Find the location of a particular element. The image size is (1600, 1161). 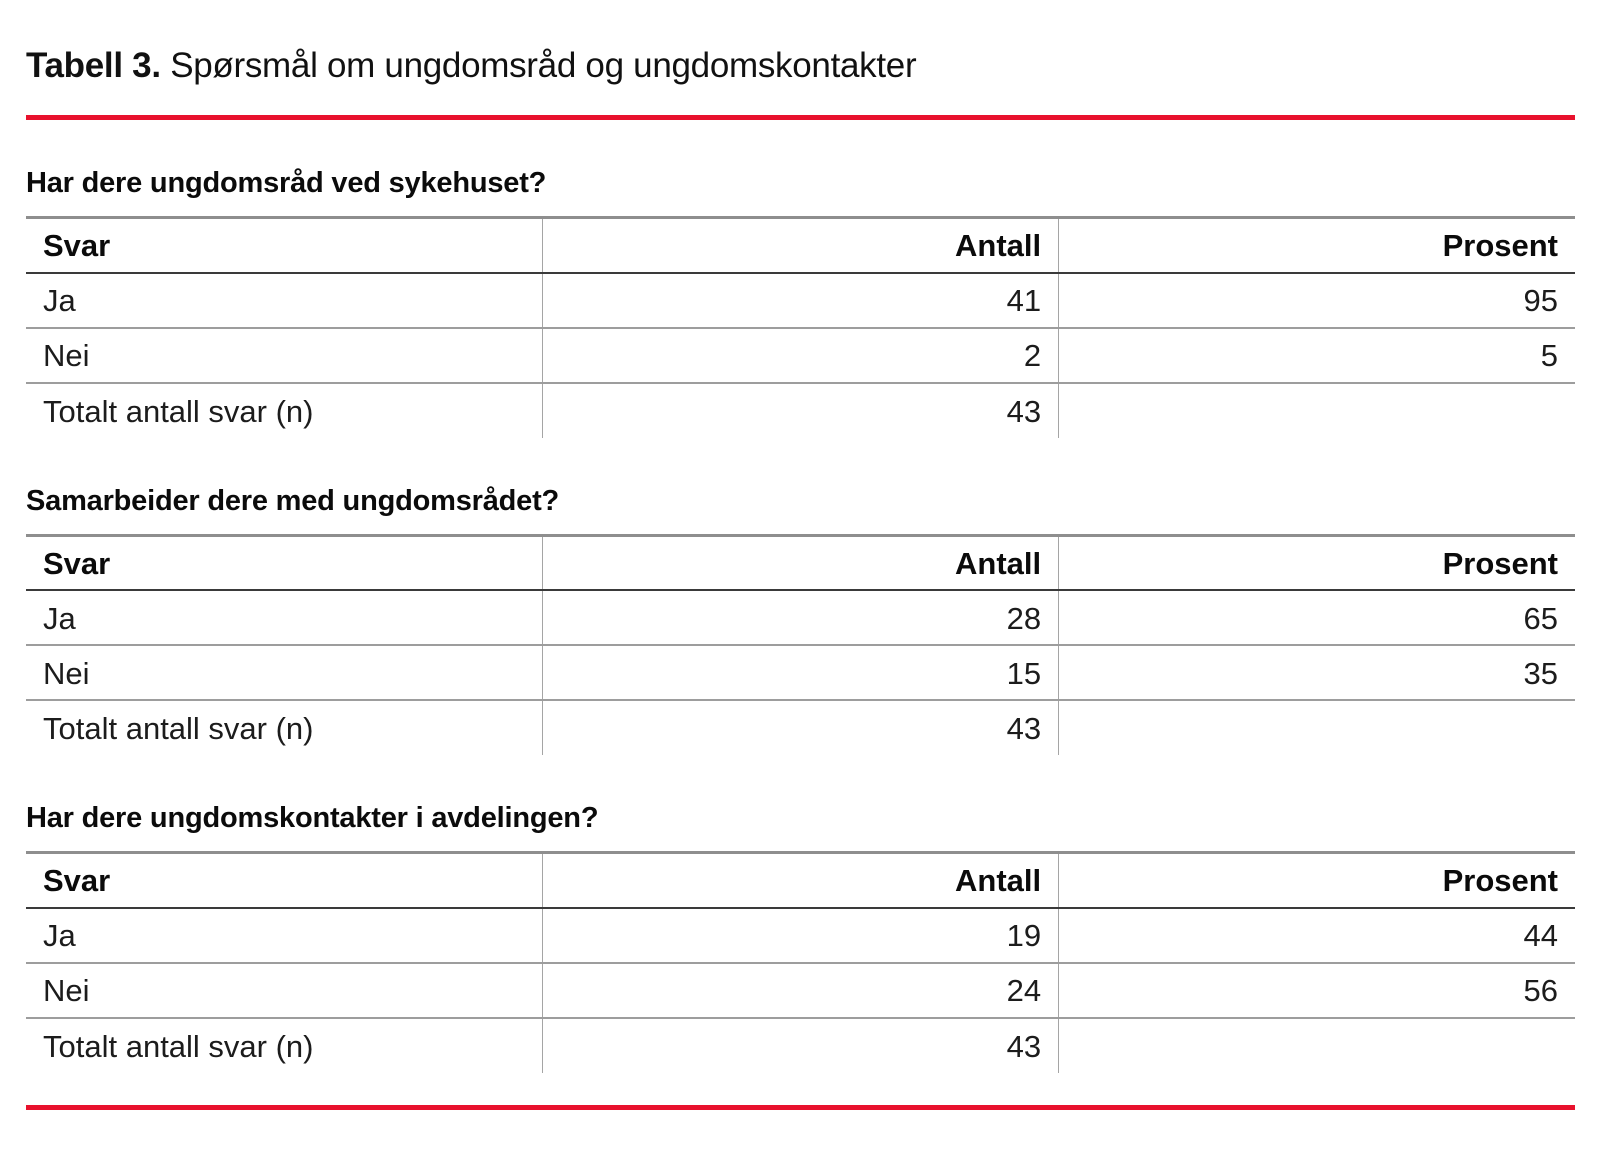

antall-value: 15 is located at coordinates (800, 673).